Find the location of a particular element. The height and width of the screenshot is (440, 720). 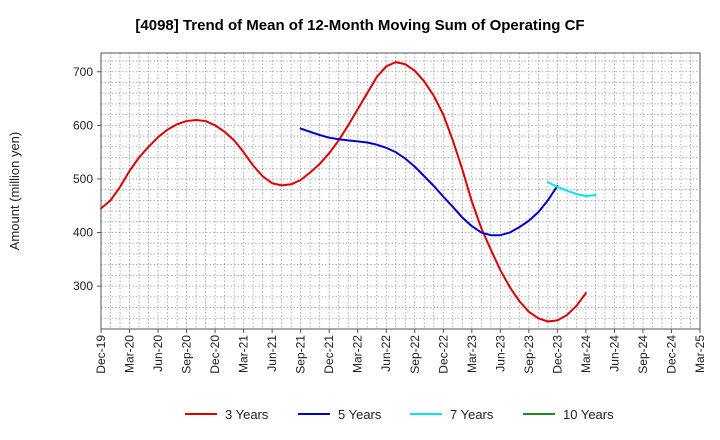

y-tick-label: 500 is located at coordinates (83, 179).